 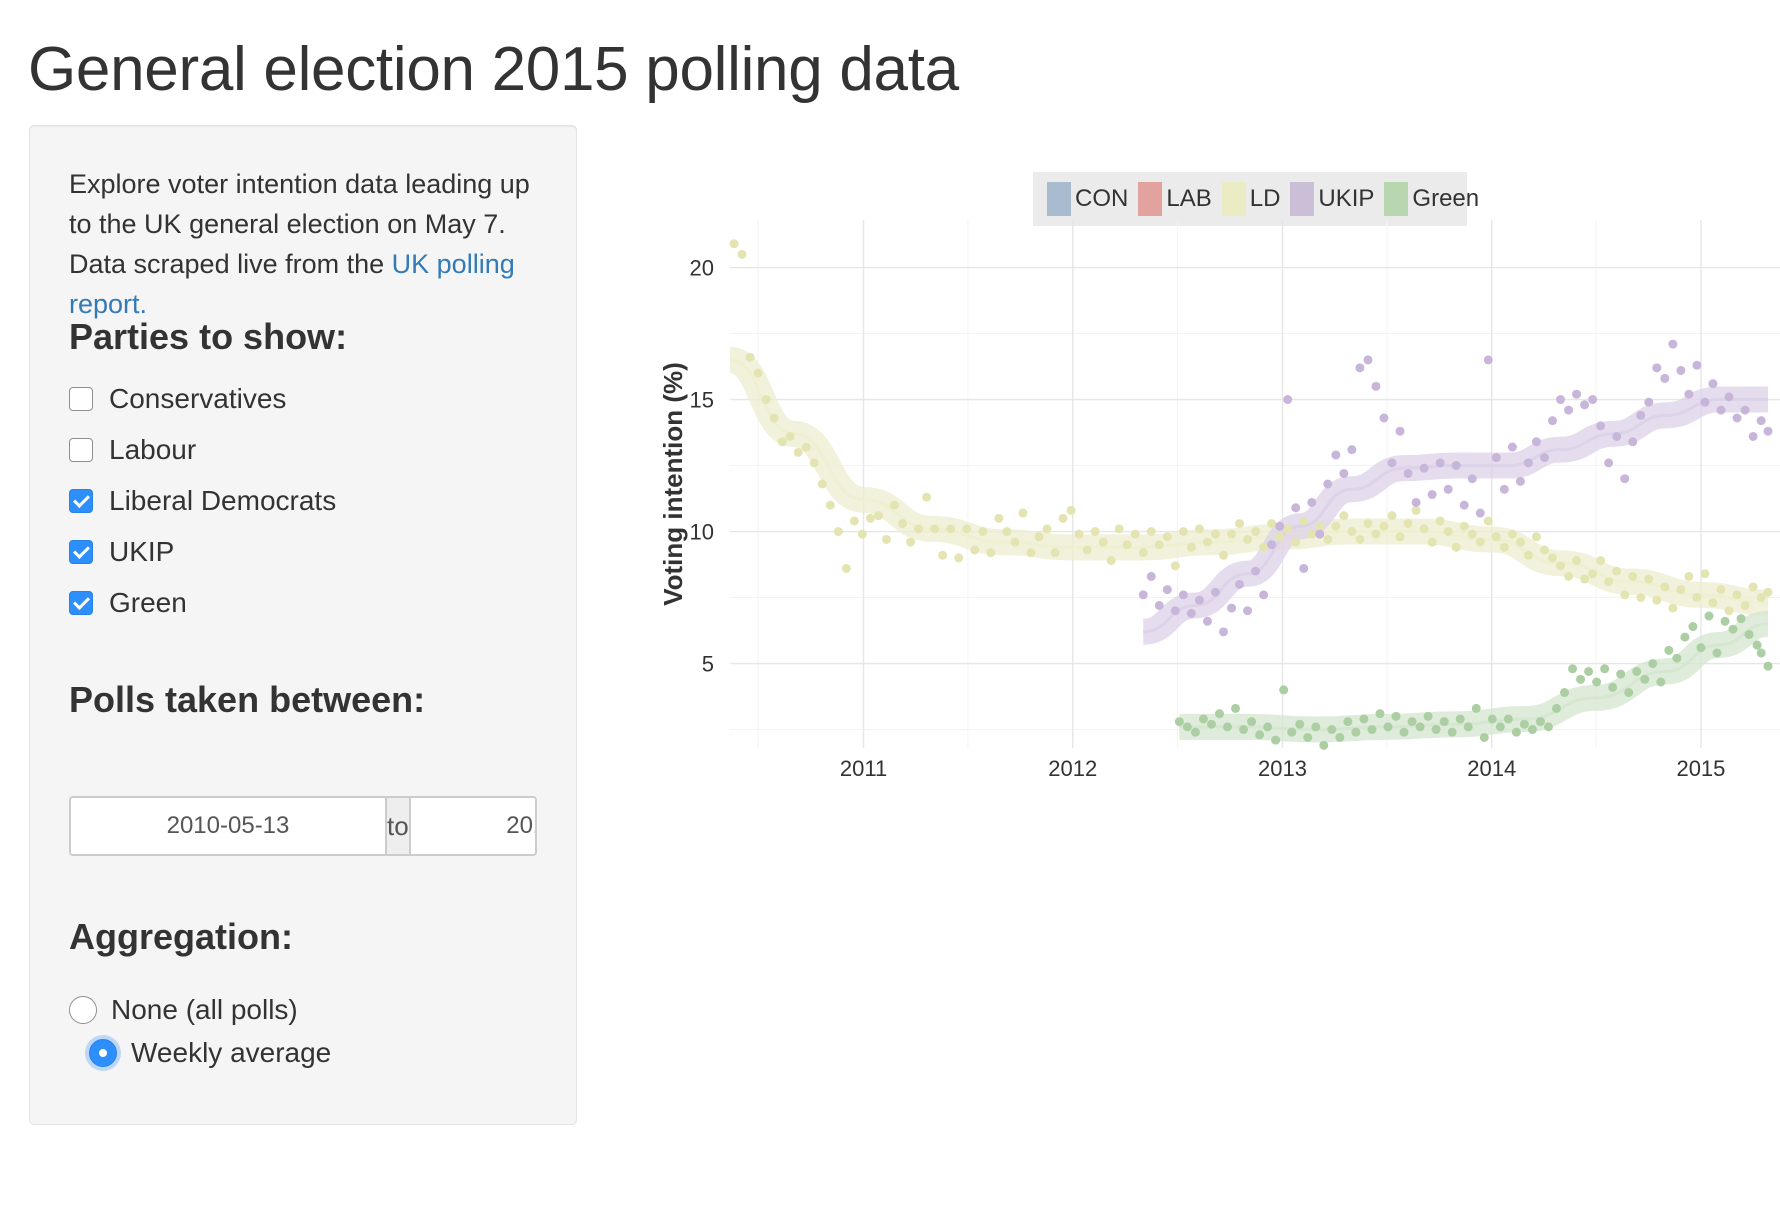 What do you see at coordinates (292, 284) in the screenshot?
I see `uk-polling-report-link: UK polling report.` at bounding box center [292, 284].